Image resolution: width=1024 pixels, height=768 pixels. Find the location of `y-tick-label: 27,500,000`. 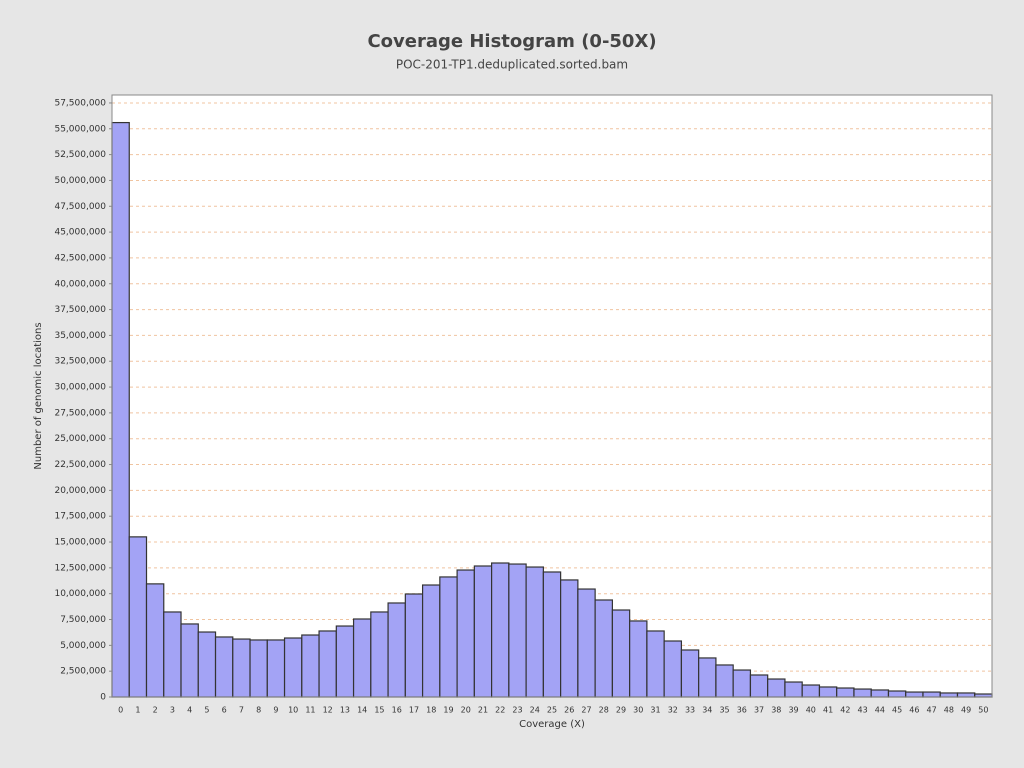

y-tick-label: 27,500,000 is located at coordinates (80, 413).